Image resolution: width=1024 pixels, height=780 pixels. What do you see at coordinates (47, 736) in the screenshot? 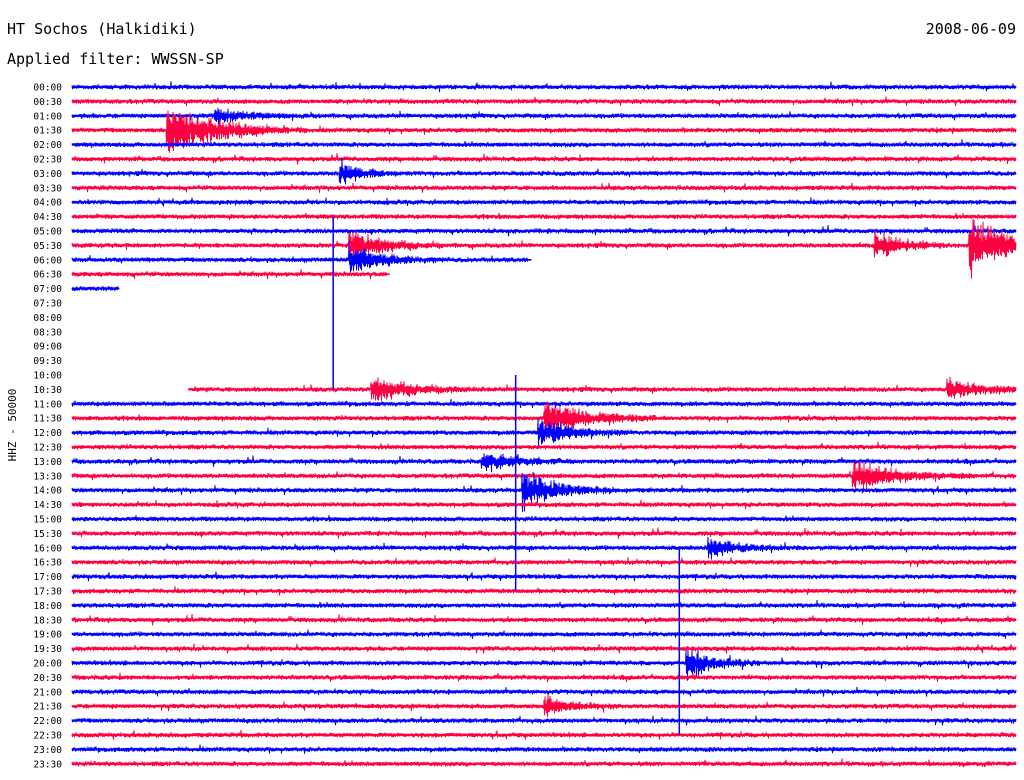
I see `row-label: 22:30` at bounding box center [47, 736].